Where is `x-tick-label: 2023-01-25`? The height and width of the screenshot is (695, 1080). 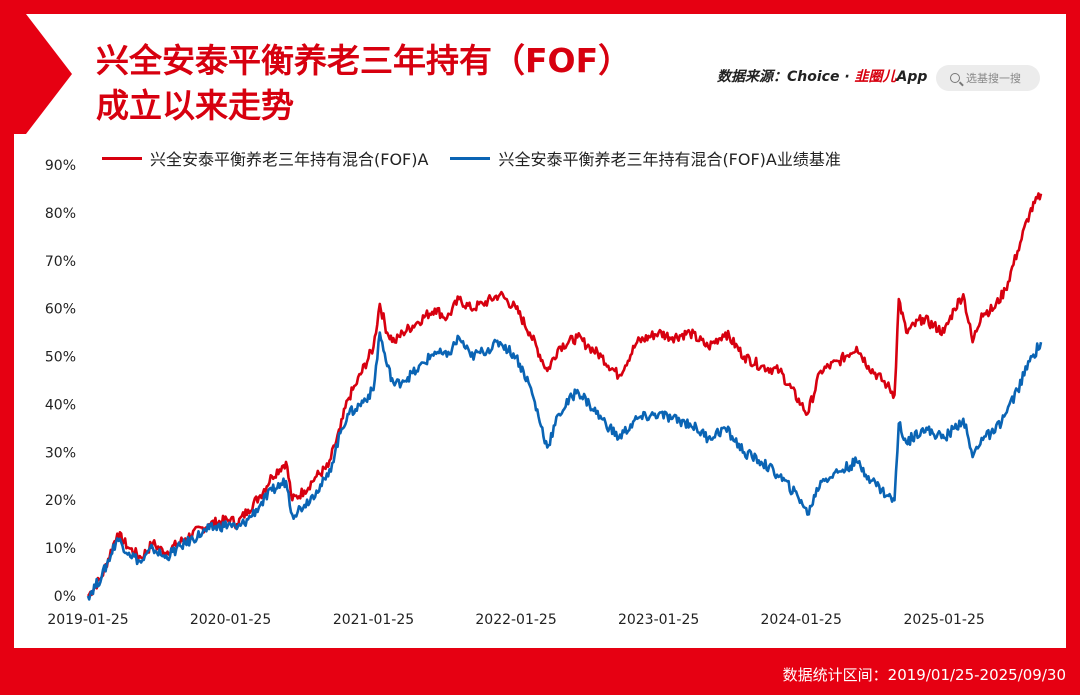
x-tick-label: 2023-01-25 is located at coordinates (658, 620).